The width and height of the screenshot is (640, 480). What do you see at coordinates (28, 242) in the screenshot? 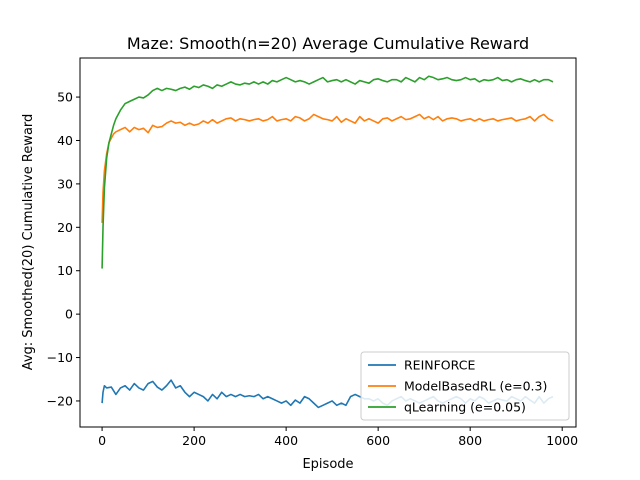
I see `y-axis-label: Avg: Smoothed(20) Cumulative Reward` at bounding box center [28, 242].